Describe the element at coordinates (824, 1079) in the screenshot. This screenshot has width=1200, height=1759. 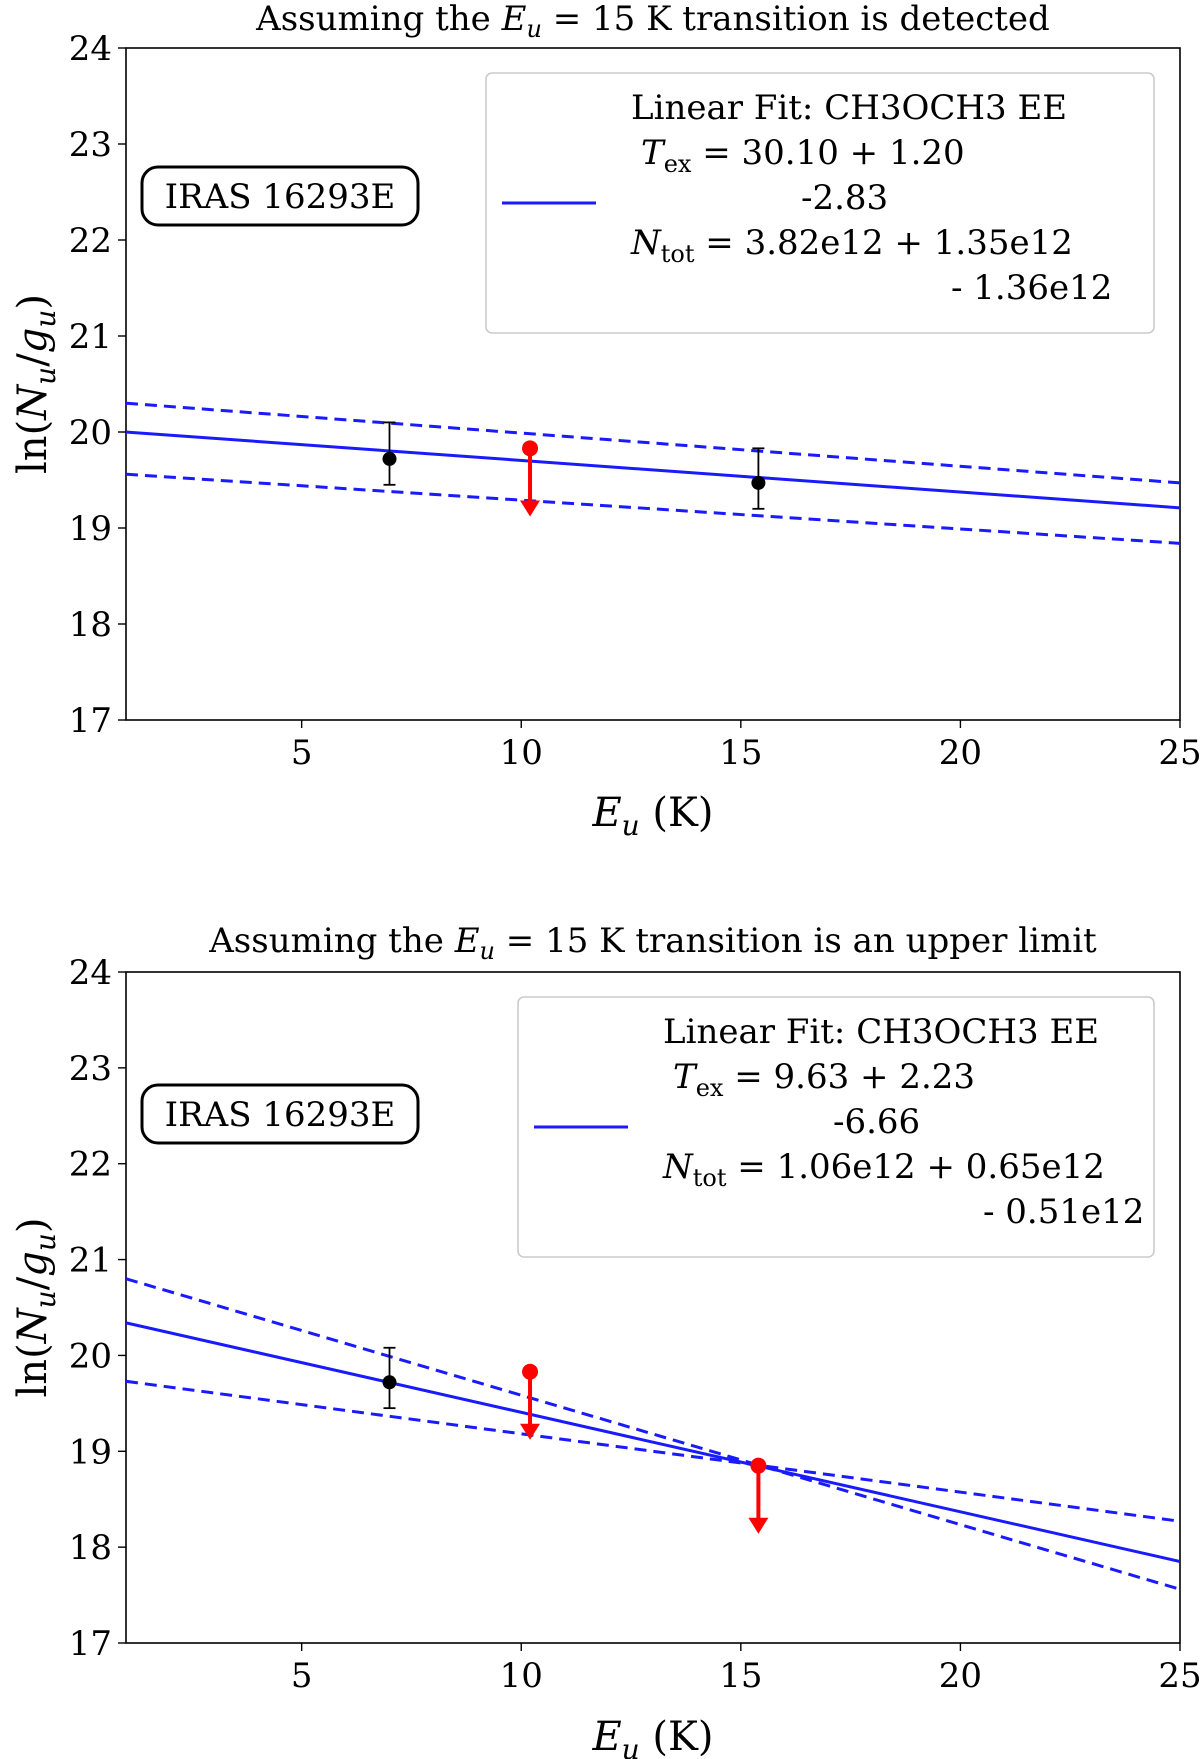
I see `legend-tex: Tex = 9.63 + 2.23` at that location.